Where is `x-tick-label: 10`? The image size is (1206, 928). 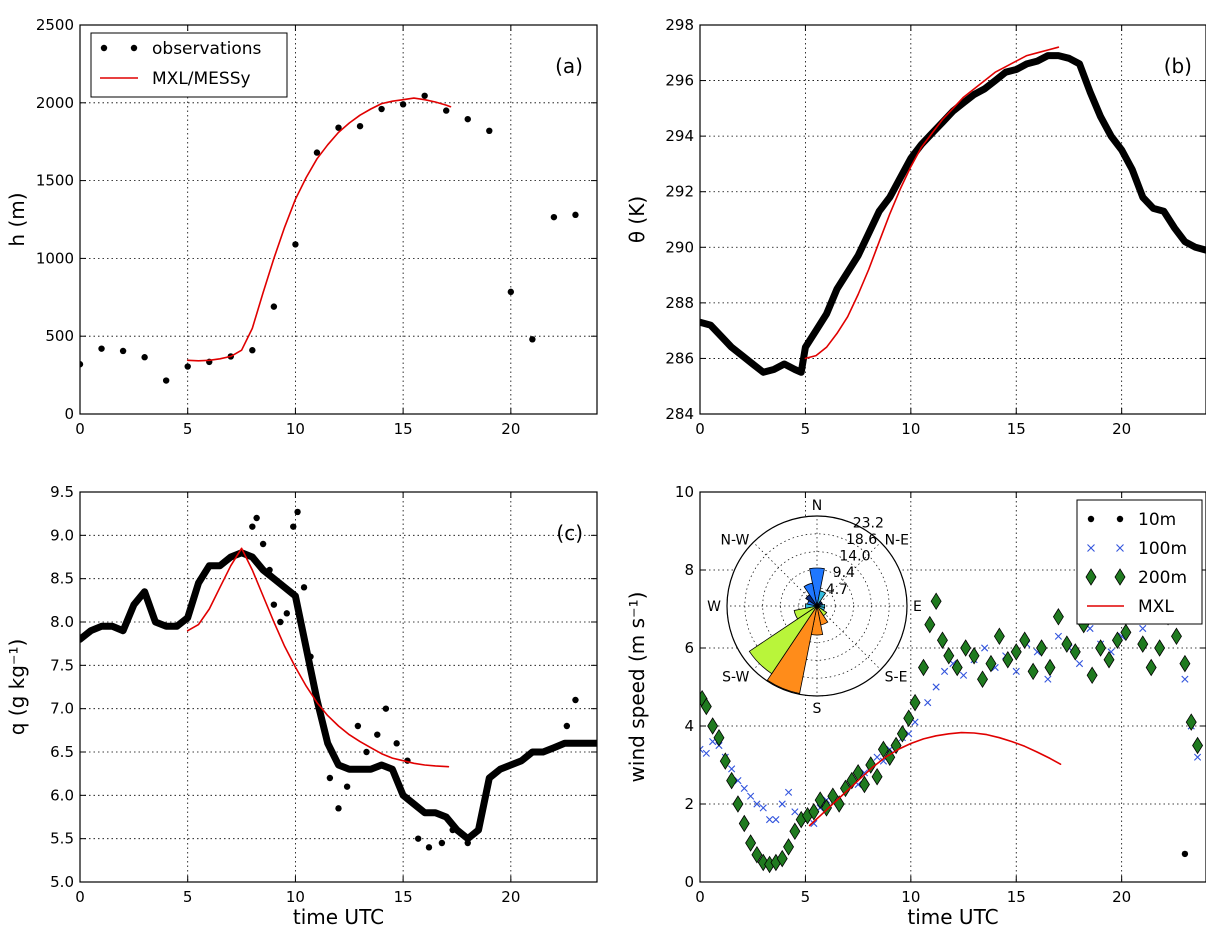 x-tick-label: 10 is located at coordinates (295, 897).